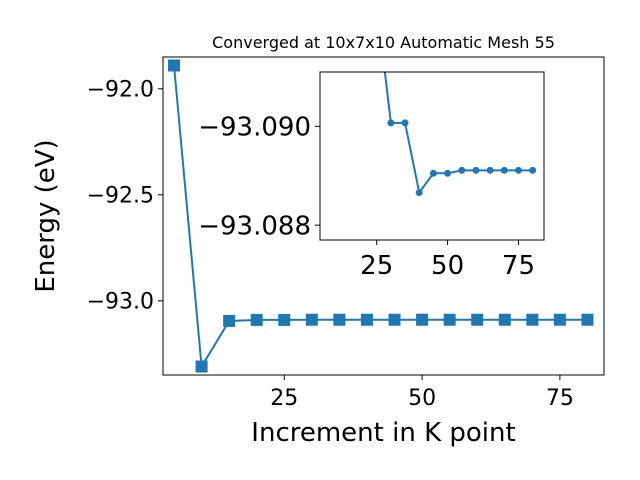  What do you see at coordinates (447, 266) in the screenshot?
I see `inset-x-tick-label: 50` at bounding box center [447, 266].